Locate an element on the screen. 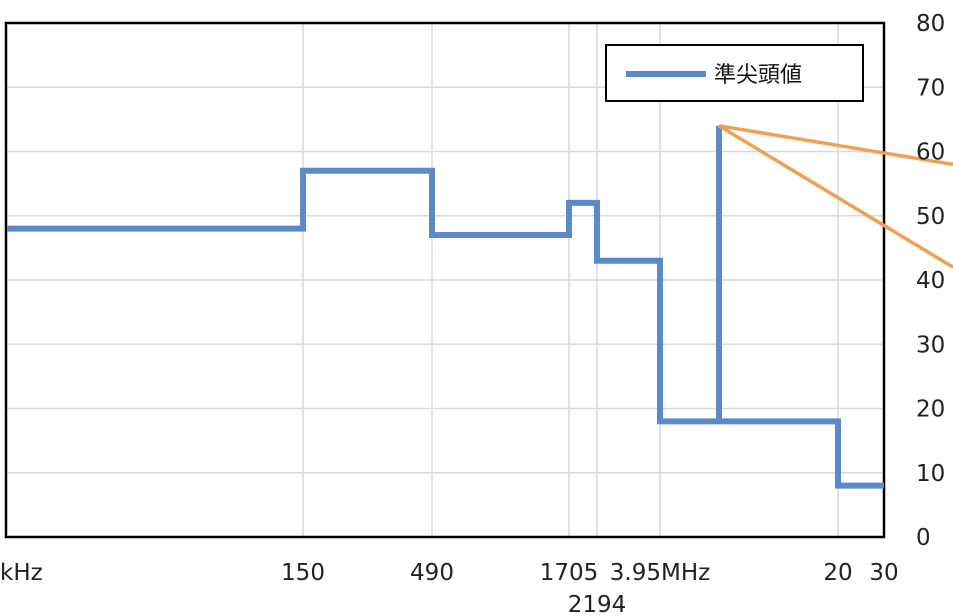 The height and width of the screenshot is (616, 953). x-tick-label: 2194 is located at coordinates (597, 604).